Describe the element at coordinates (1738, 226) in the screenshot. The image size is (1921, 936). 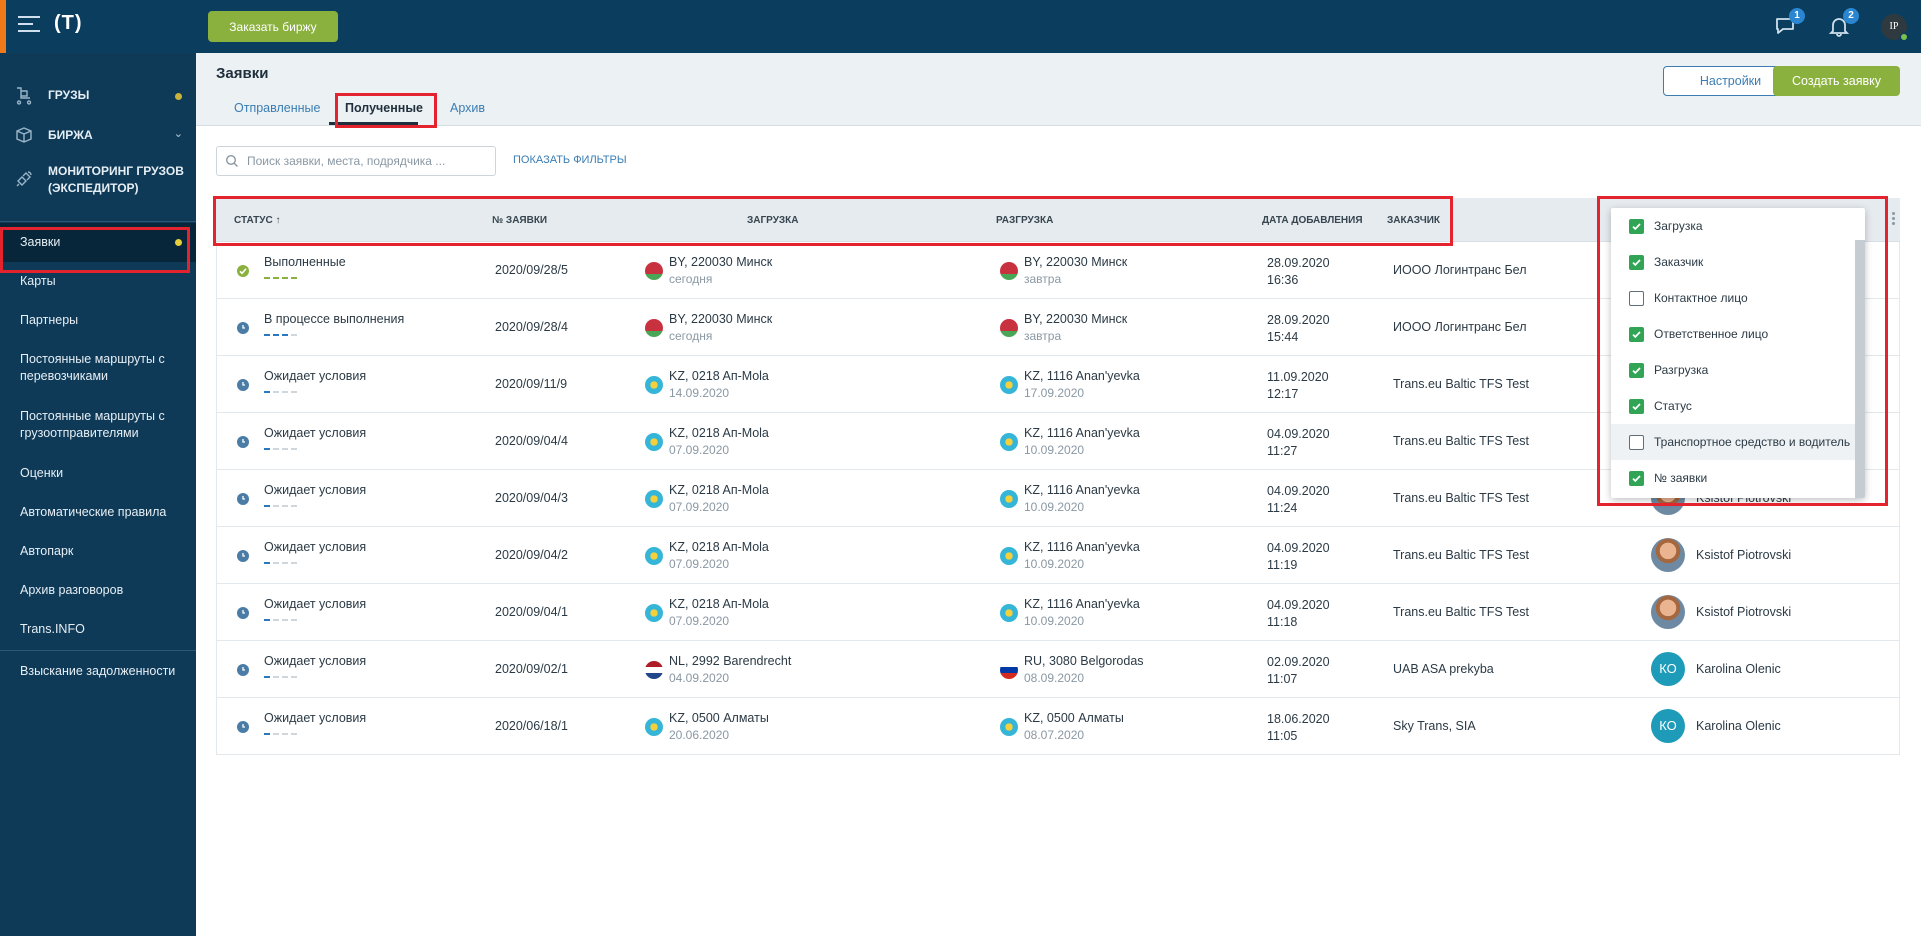
I see `column-toggle-item: Загрузка` at that location.